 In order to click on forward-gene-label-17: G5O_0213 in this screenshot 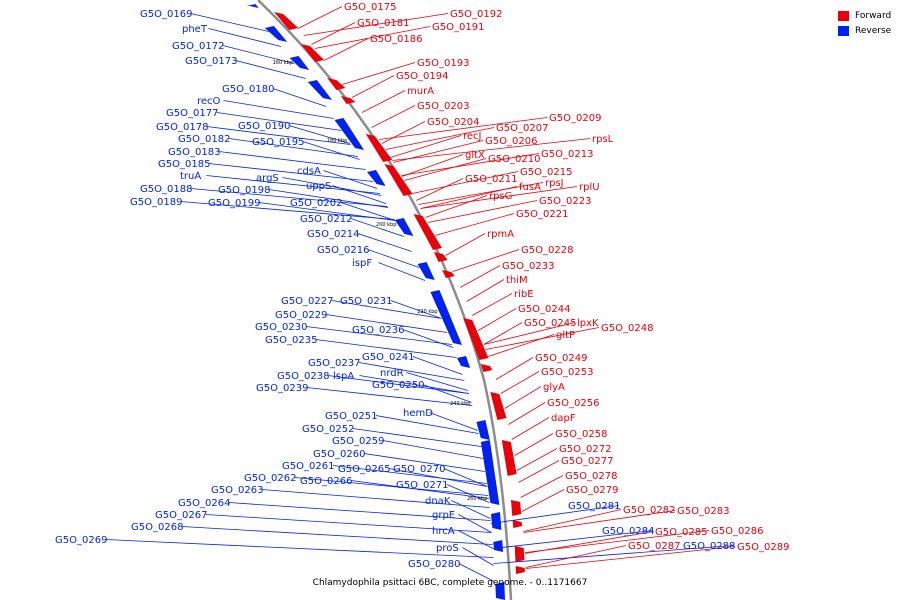, I will do `click(567, 154)`.